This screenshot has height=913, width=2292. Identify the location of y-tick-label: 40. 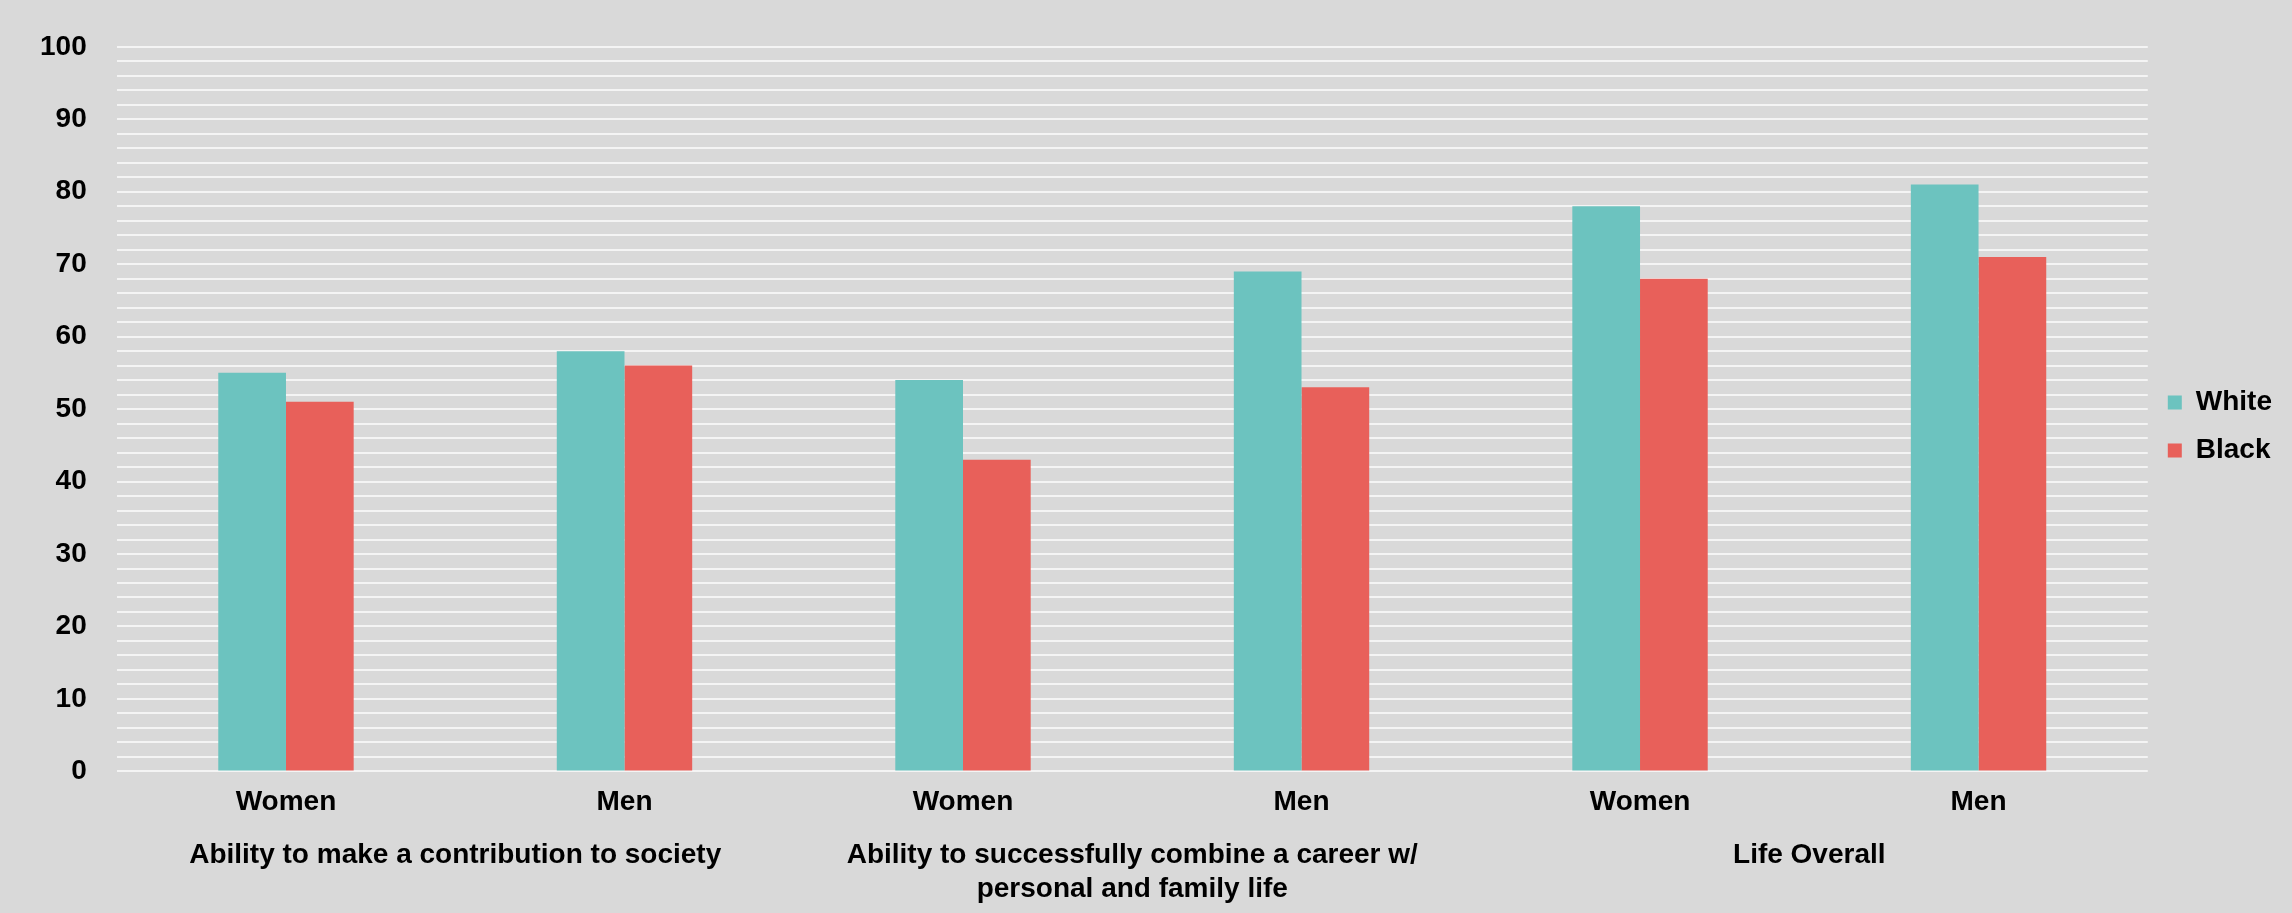
(71, 480).